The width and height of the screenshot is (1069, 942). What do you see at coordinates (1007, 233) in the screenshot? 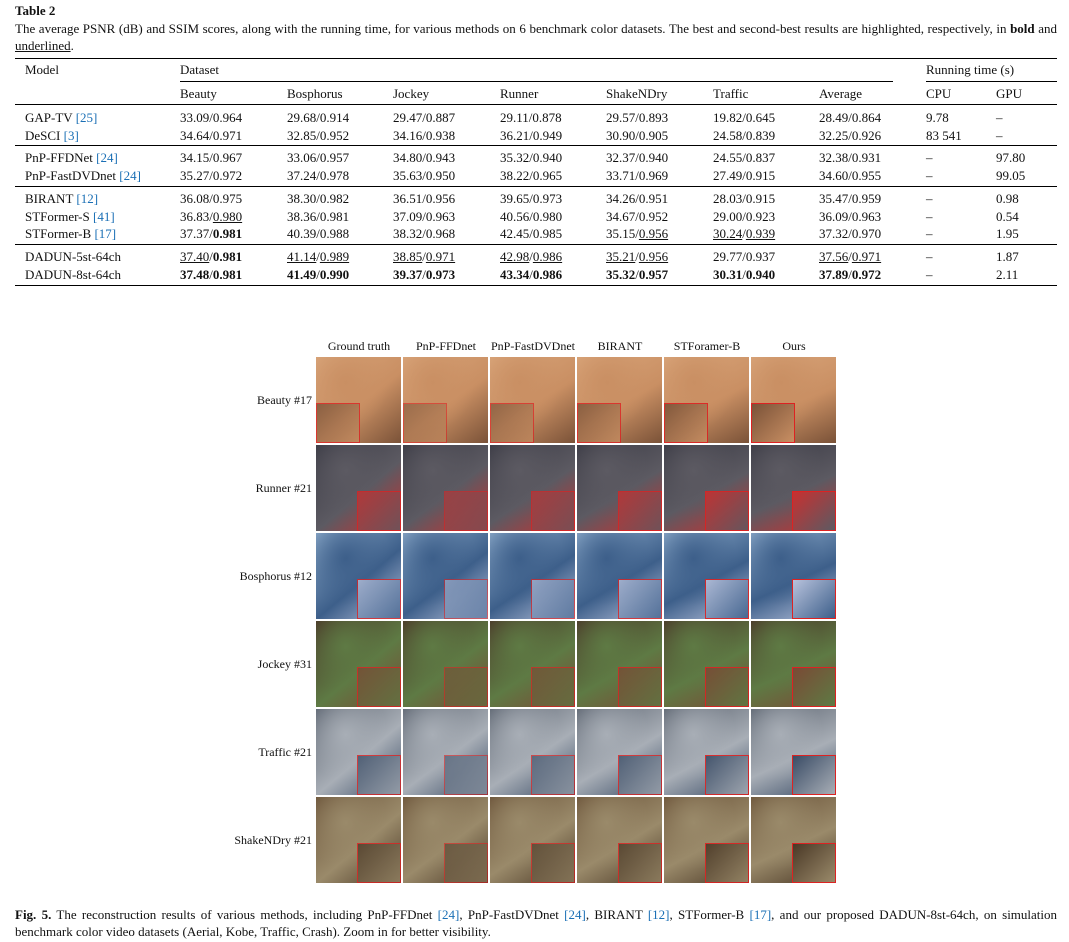
I see `table-cell-gpu: 1.95` at bounding box center [1007, 233].